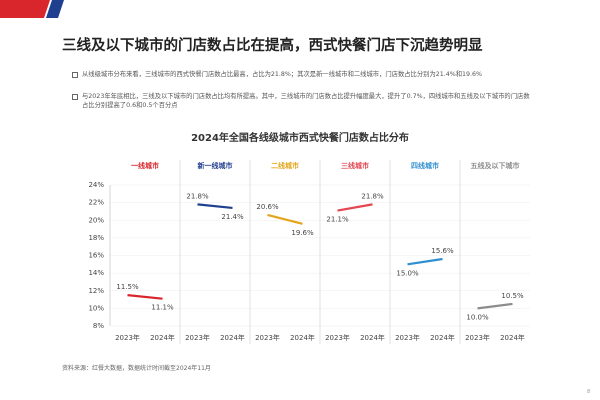  I want to click on y-tick-label: 12%, so click(96, 291).